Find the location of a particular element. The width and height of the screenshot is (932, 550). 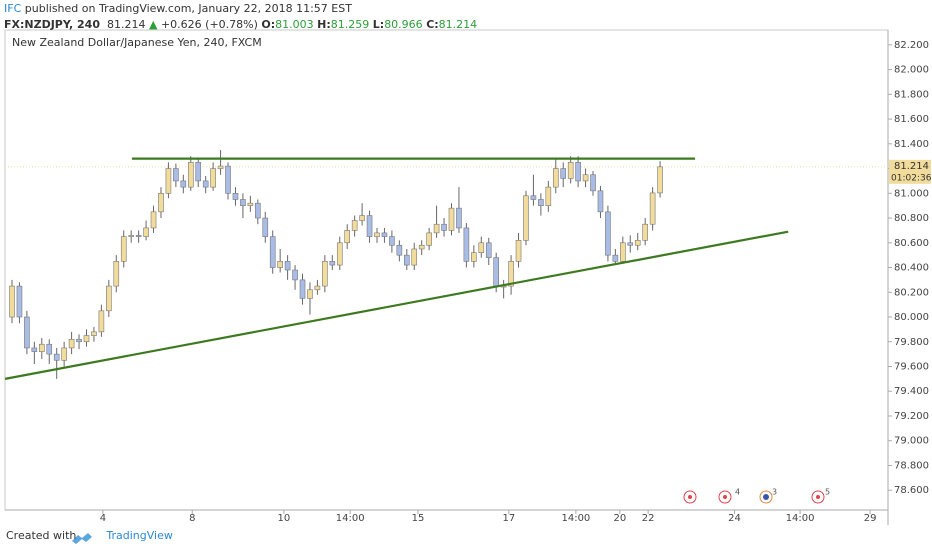

y-tick-label: 78.600 is located at coordinates (911, 490).